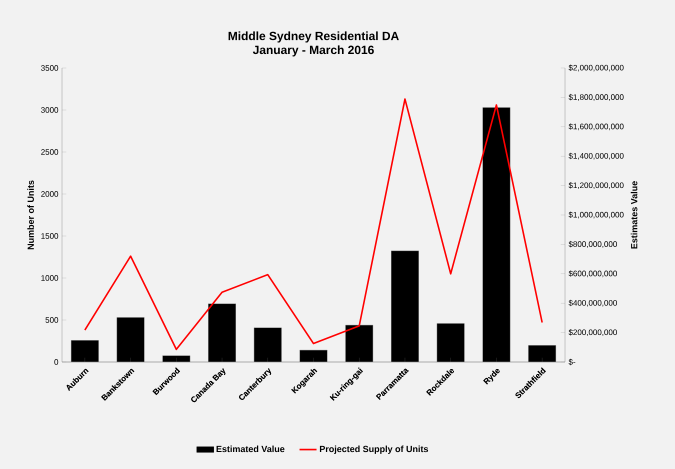 The height and width of the screenshot is (469, 675). I want to click on legend-label: Projected Supply of Units, so click(374, 450).